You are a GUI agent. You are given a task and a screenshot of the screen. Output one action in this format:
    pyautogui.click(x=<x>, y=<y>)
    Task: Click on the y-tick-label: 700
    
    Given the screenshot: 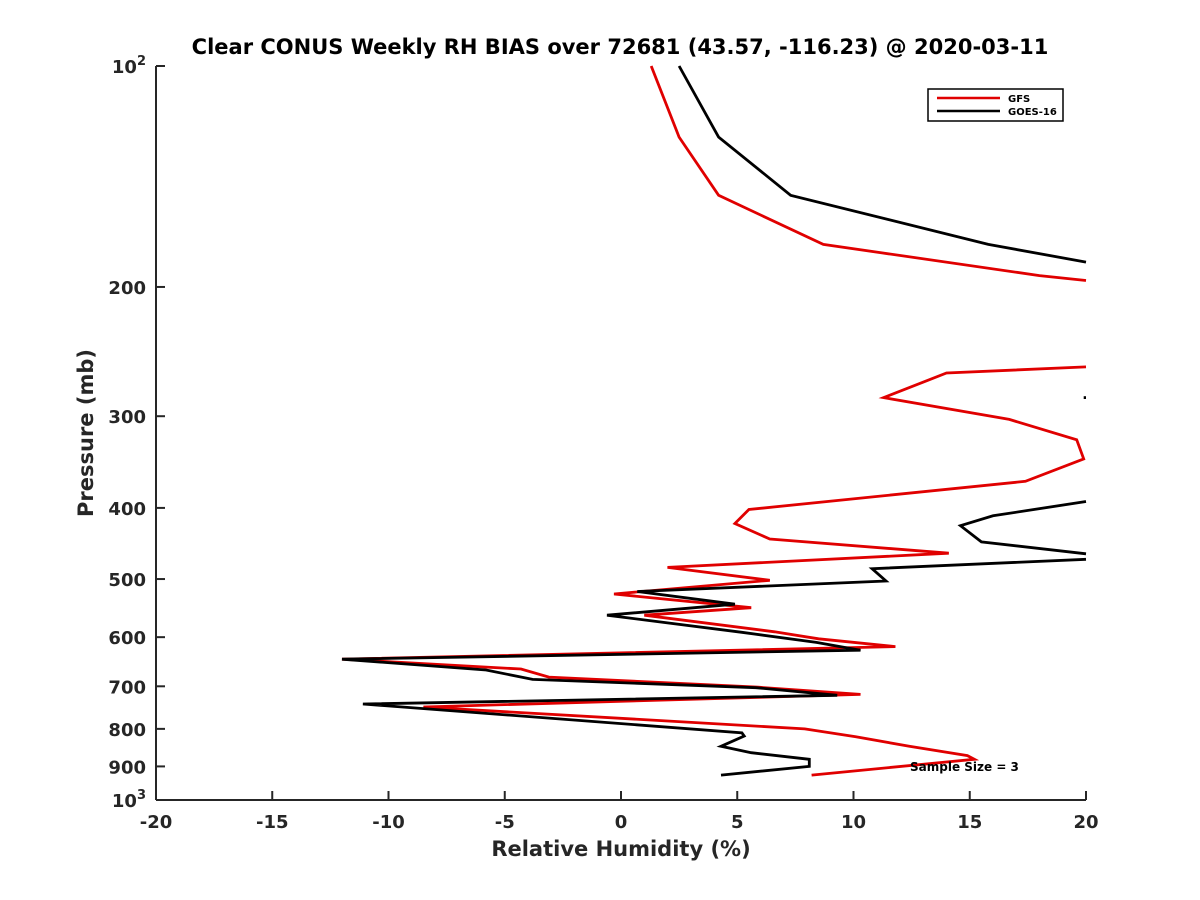 What is the action you would take?
    pyautogui.click(x=127, y=687)
    